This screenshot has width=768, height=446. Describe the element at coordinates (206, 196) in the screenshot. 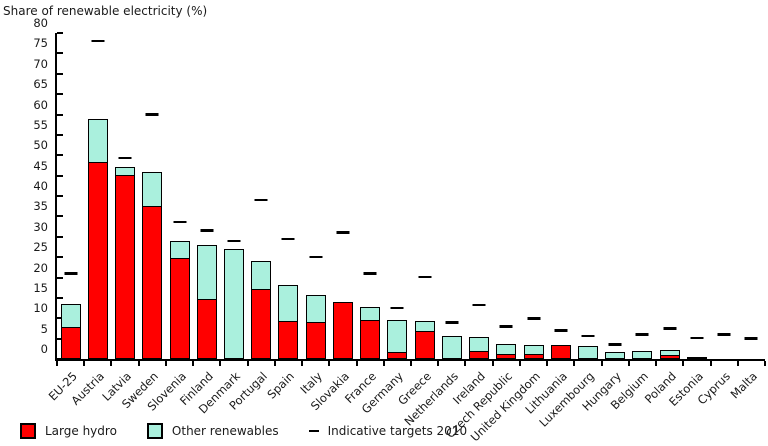

I see `category-slot-finland` at that location.